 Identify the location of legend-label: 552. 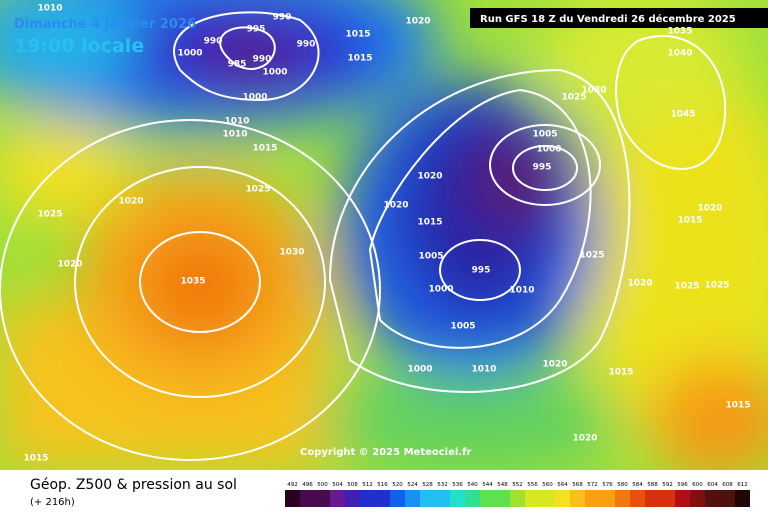
(517, 485).